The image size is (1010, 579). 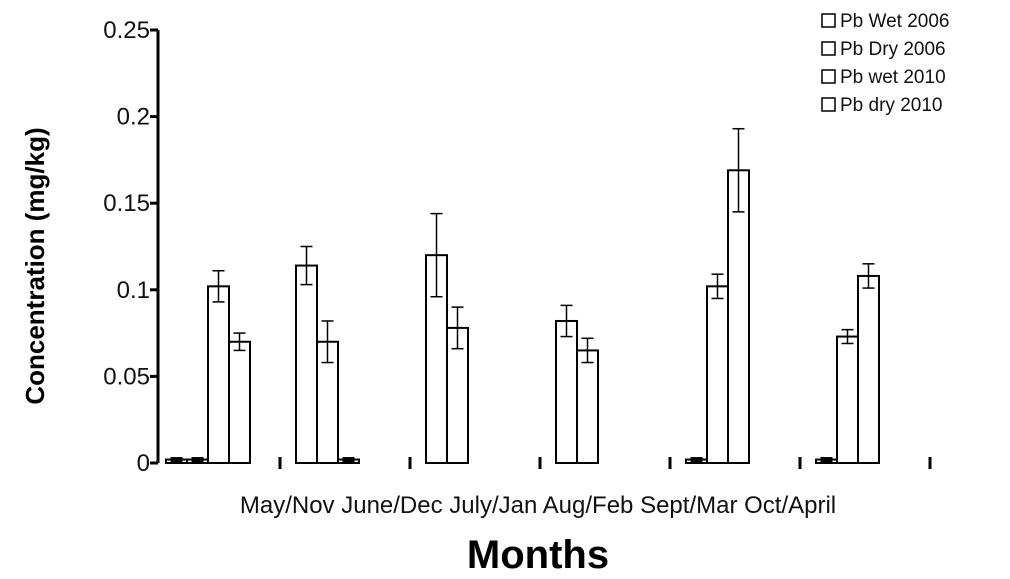 I want to click on x-category-label: July/Jan, so click(x=495, y=505).